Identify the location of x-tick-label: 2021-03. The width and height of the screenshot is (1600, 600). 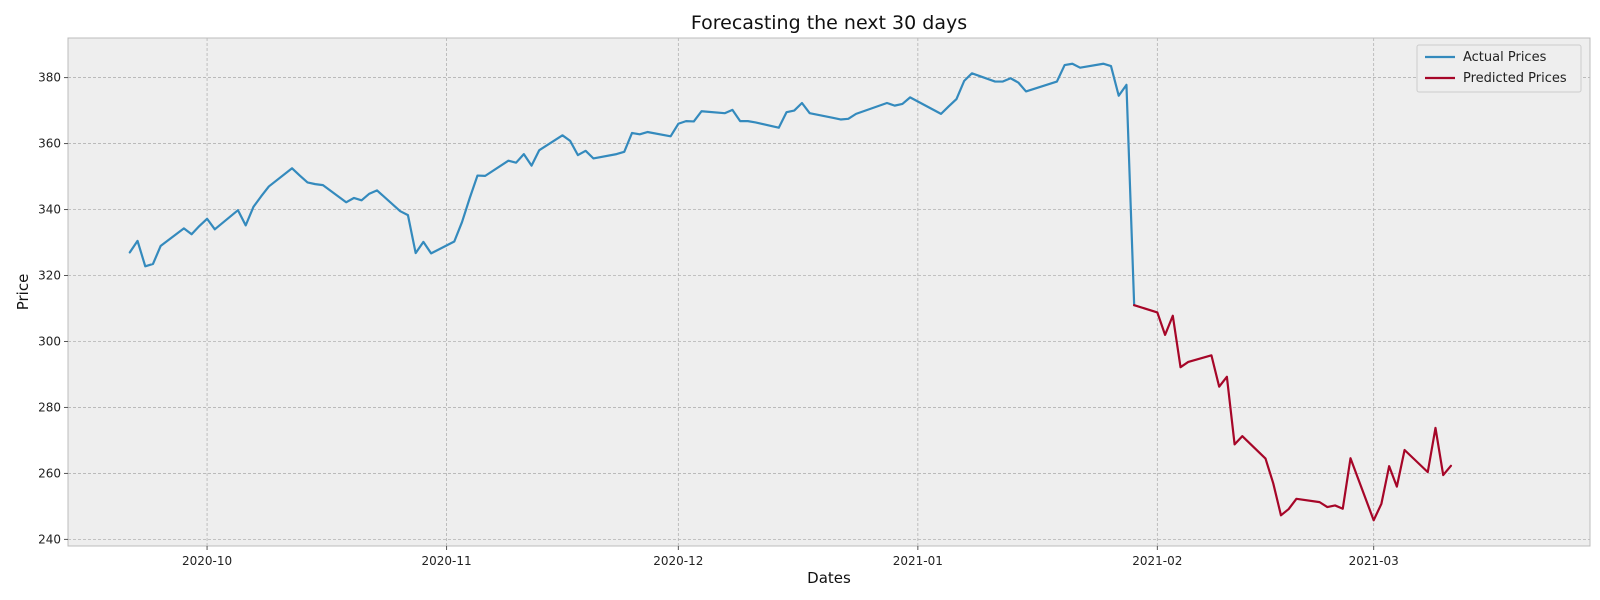
(1374, 561).